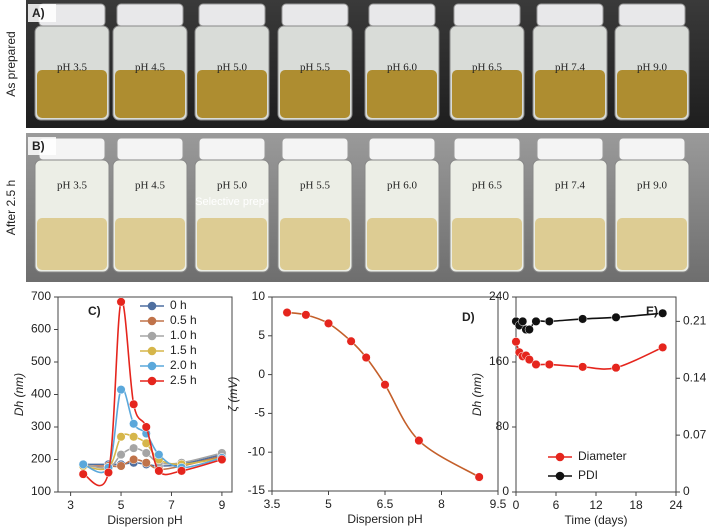 This screenshot has width=709, height=528. I want to click on y2-tick-label: 0.07, so click(695, 434).